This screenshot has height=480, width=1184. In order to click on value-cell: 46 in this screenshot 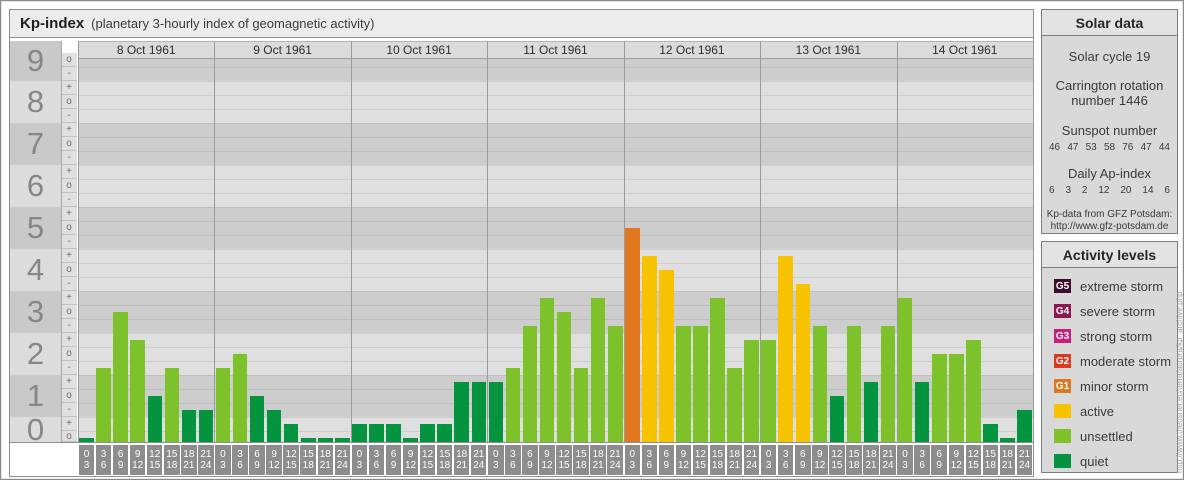, I will do `click(1055, 147)`.